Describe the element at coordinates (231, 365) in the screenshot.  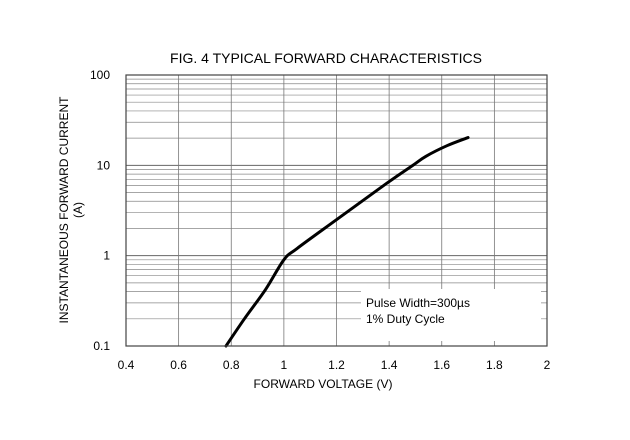
I see `x-tick-label: 0.8` at that location.